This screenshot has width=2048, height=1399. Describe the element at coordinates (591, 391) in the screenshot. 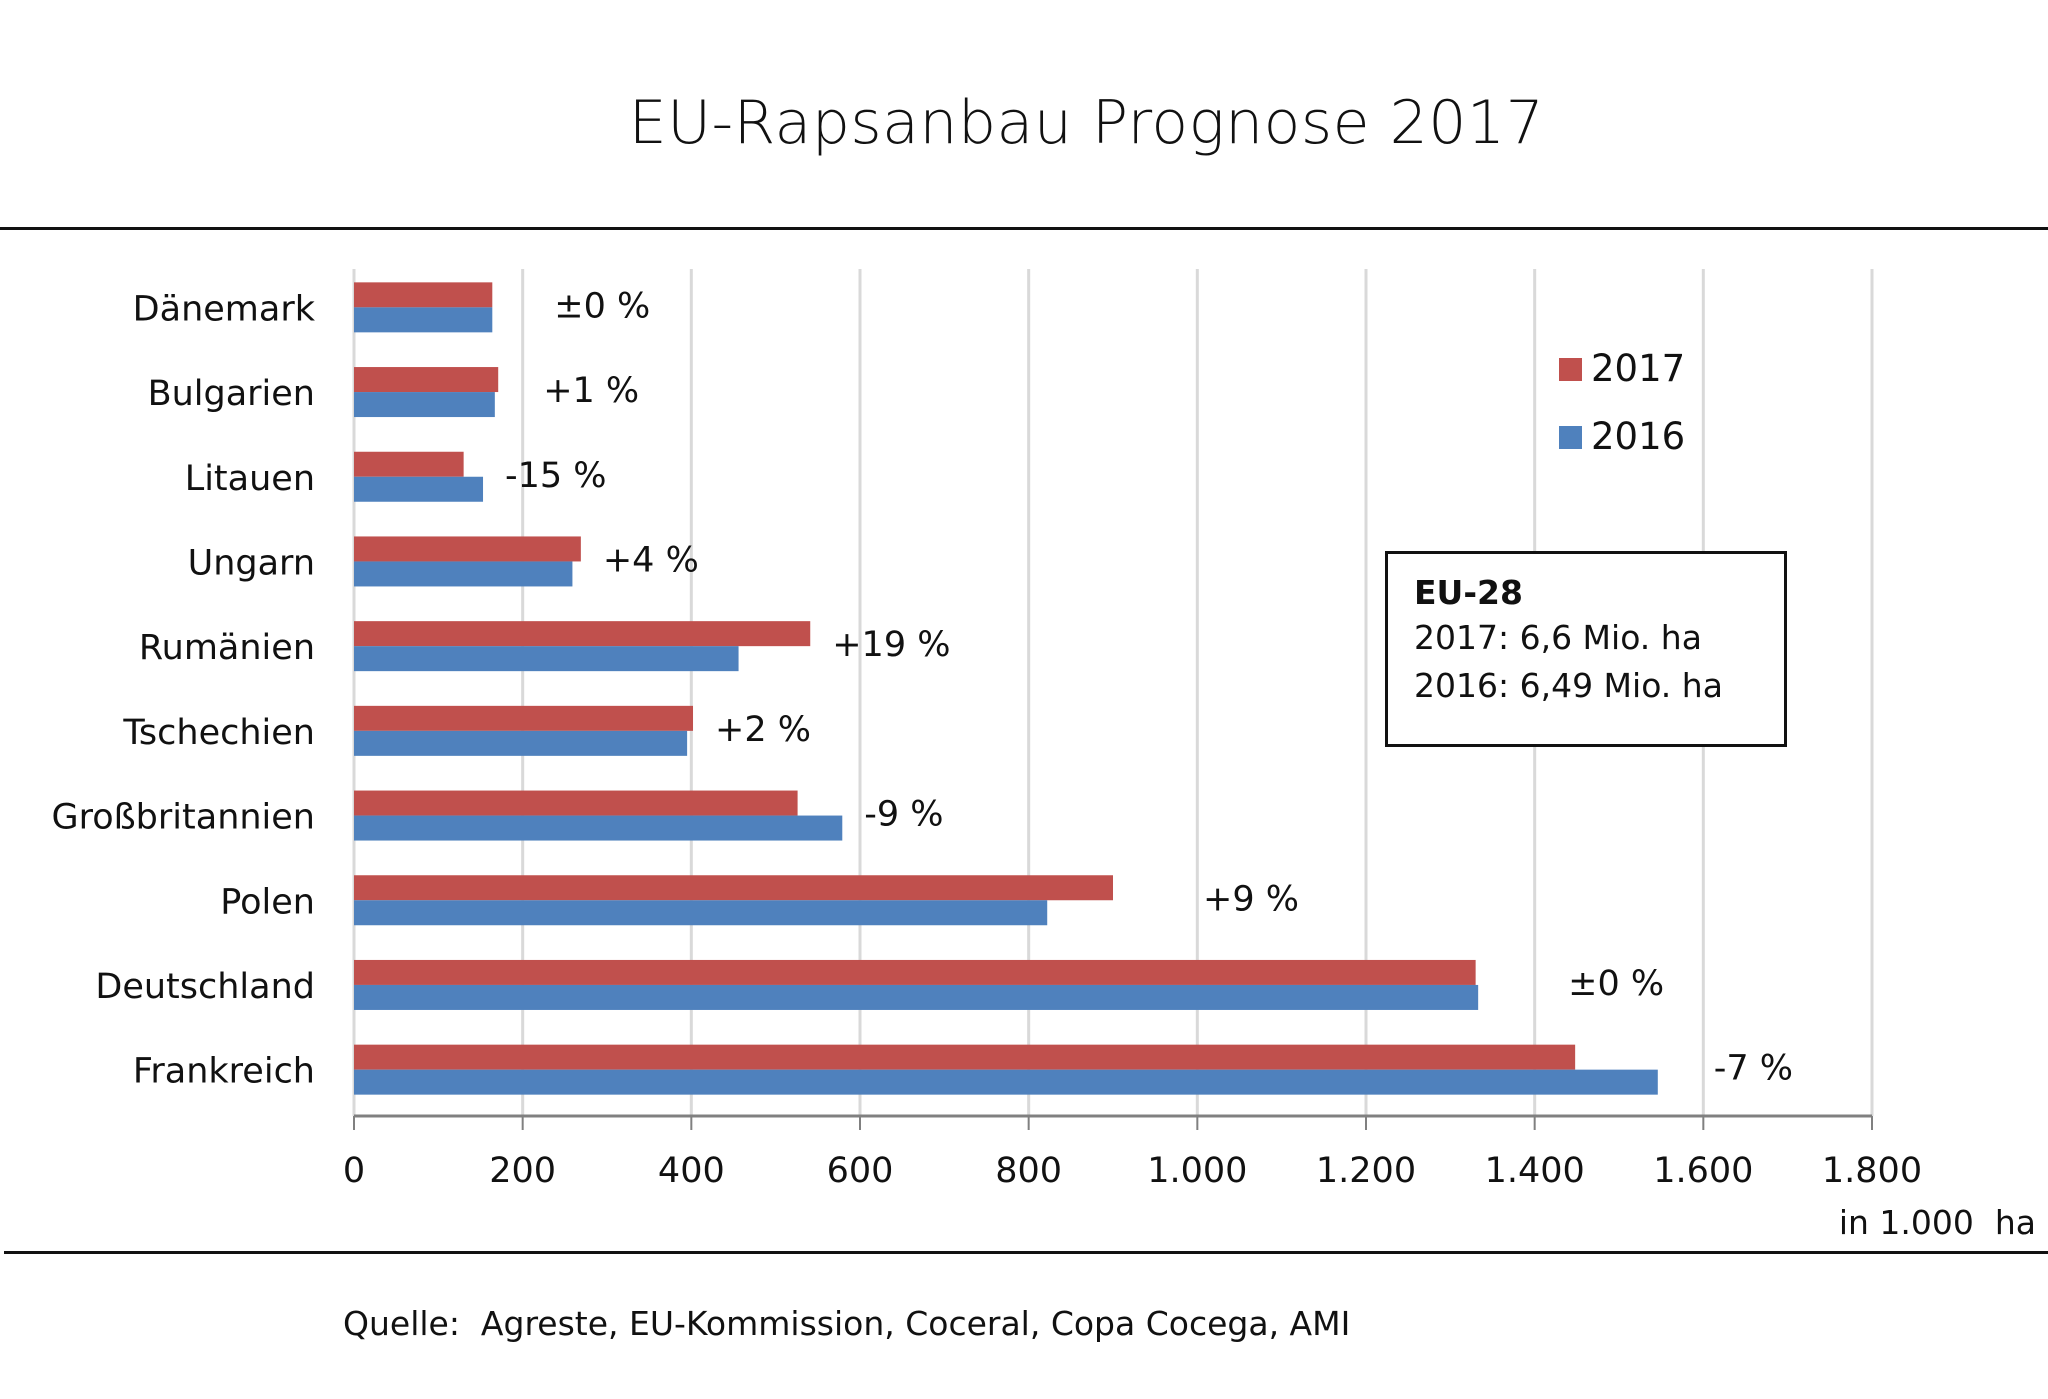

I see `change-label: +1 %` at that location.